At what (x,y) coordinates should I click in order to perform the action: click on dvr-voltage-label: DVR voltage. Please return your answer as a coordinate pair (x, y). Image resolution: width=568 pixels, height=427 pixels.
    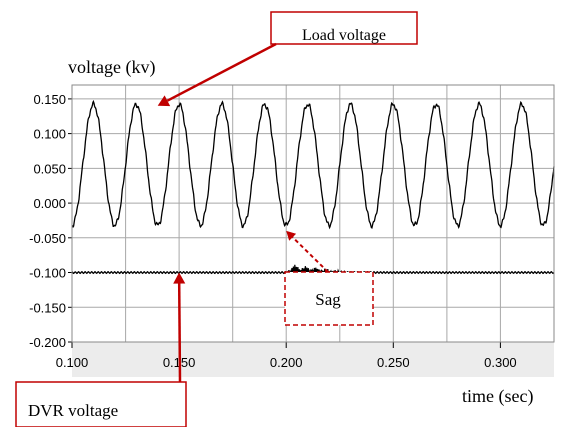
    Looking at the image, I should click on (73, 410).